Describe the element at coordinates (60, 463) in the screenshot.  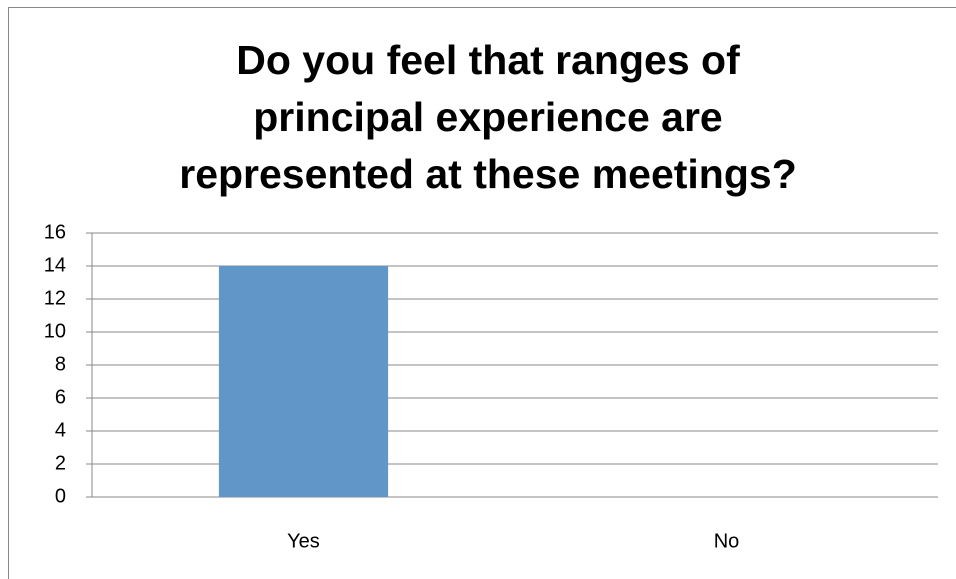
I see `y-tick-label: 2` at that location.